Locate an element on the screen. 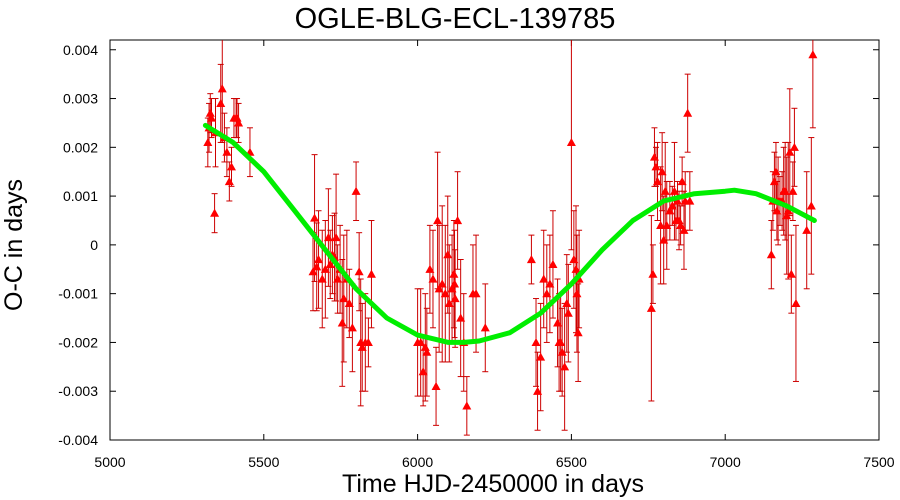 This screenshot has width=900, height=500. y-tick-label: 0.004 is located at coordinates (80, 50).